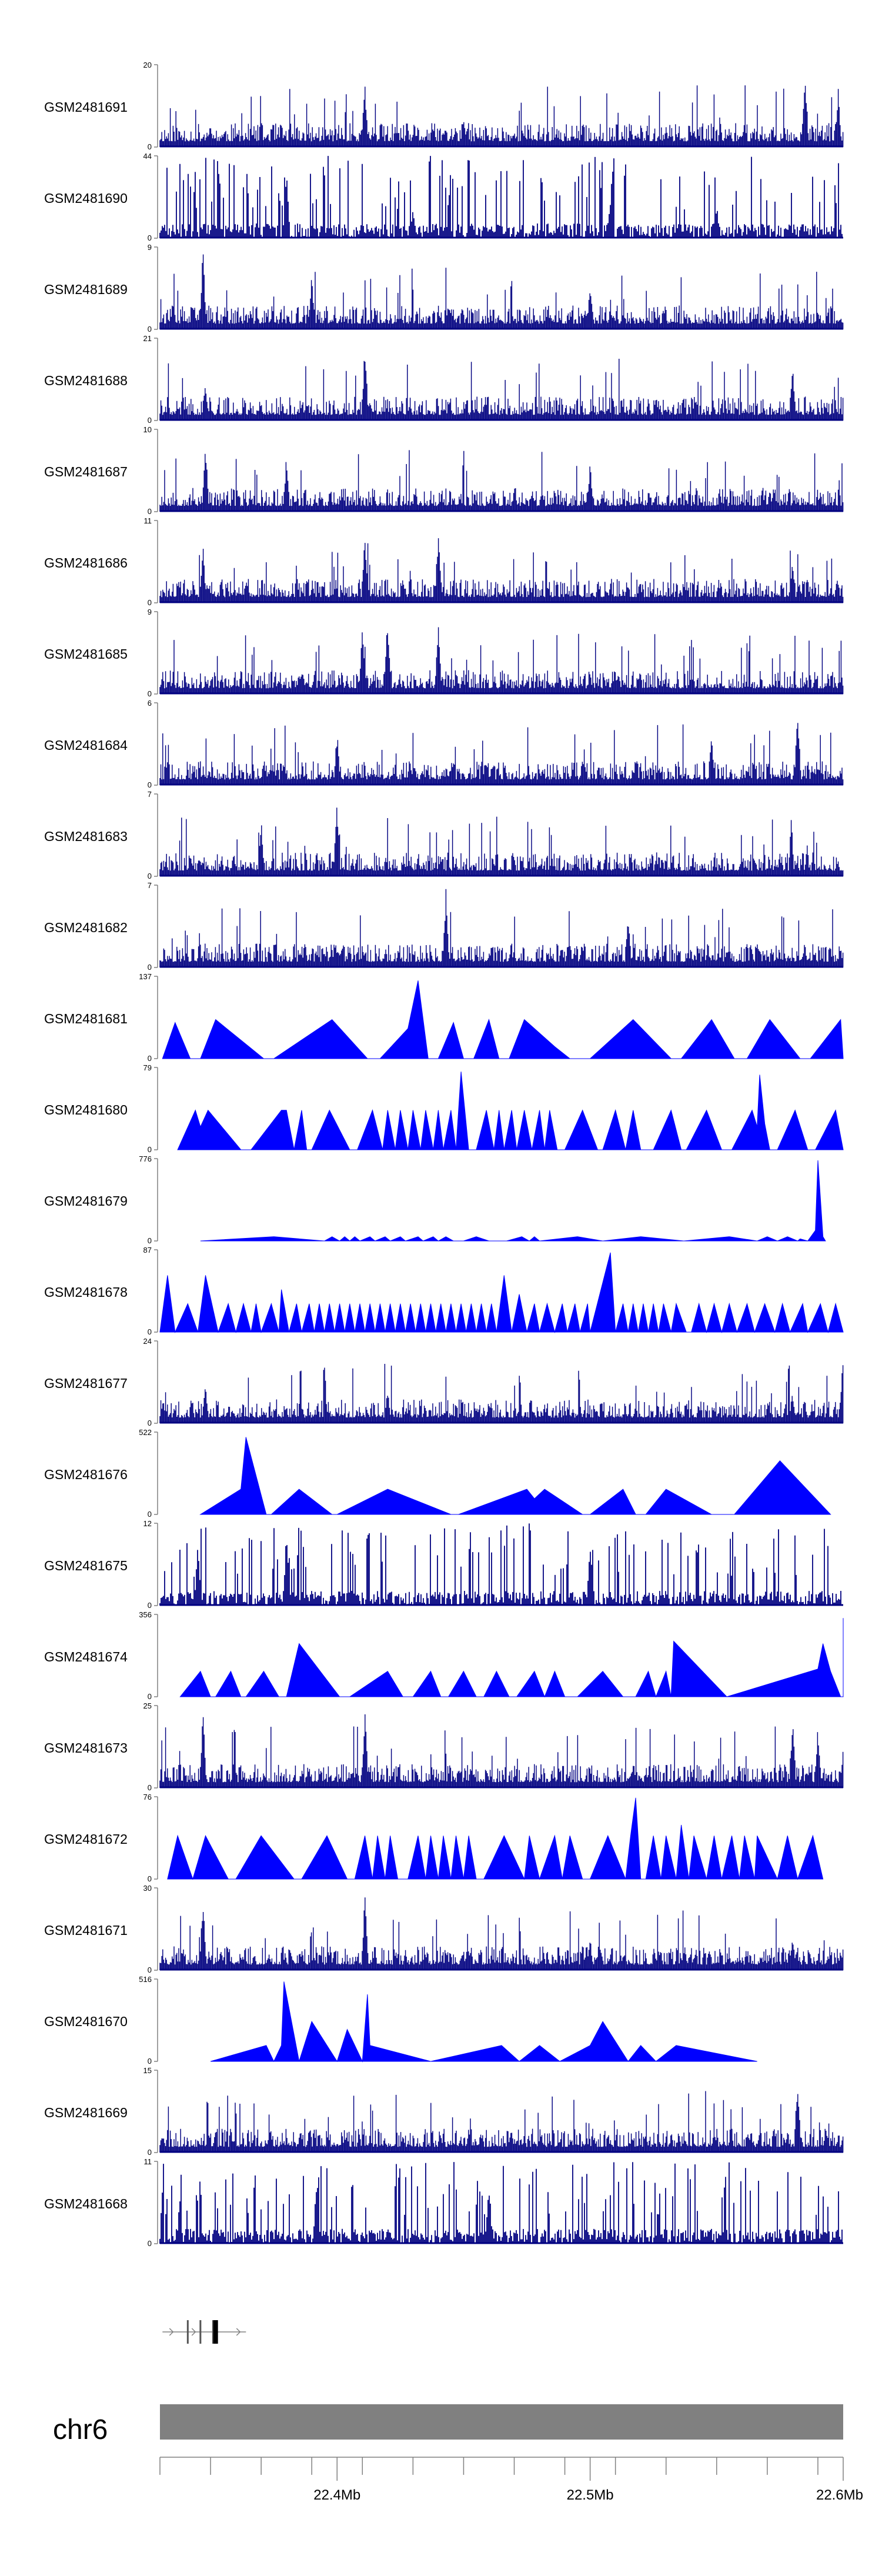 This screenshot has width=882, height=2576. What do you see at coordinates (86, 471) in the screenshot?
I see `track-label: GSM2481687` at bounding box center [86, 471].